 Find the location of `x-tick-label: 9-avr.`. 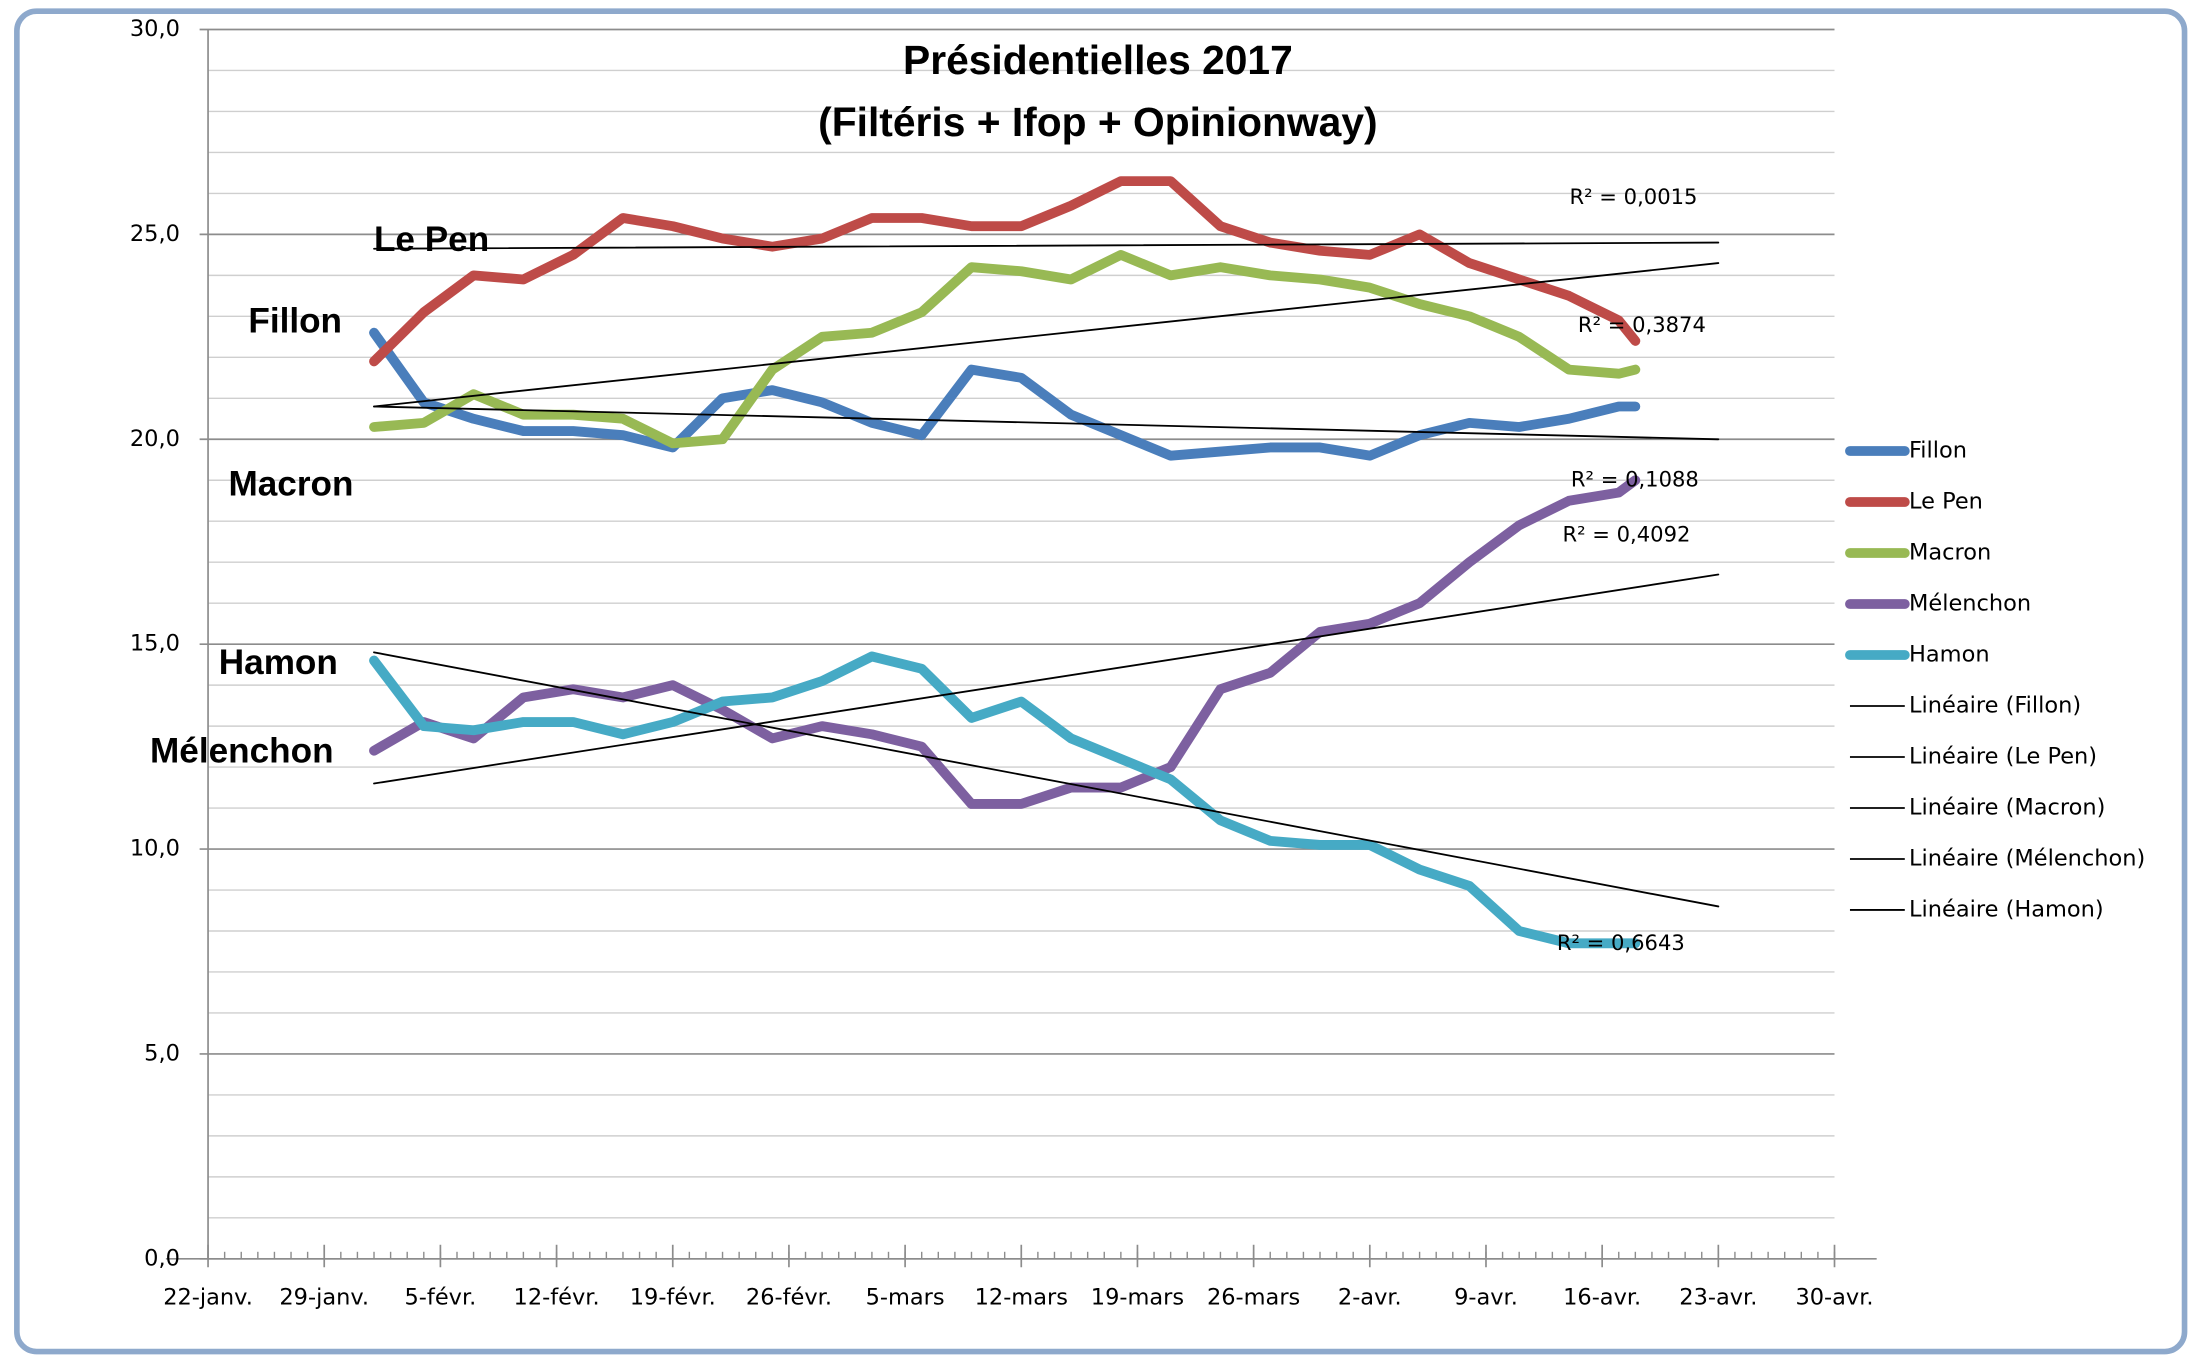

x-tick-label: 9-avr. is located at coordinates (1486, 1298).